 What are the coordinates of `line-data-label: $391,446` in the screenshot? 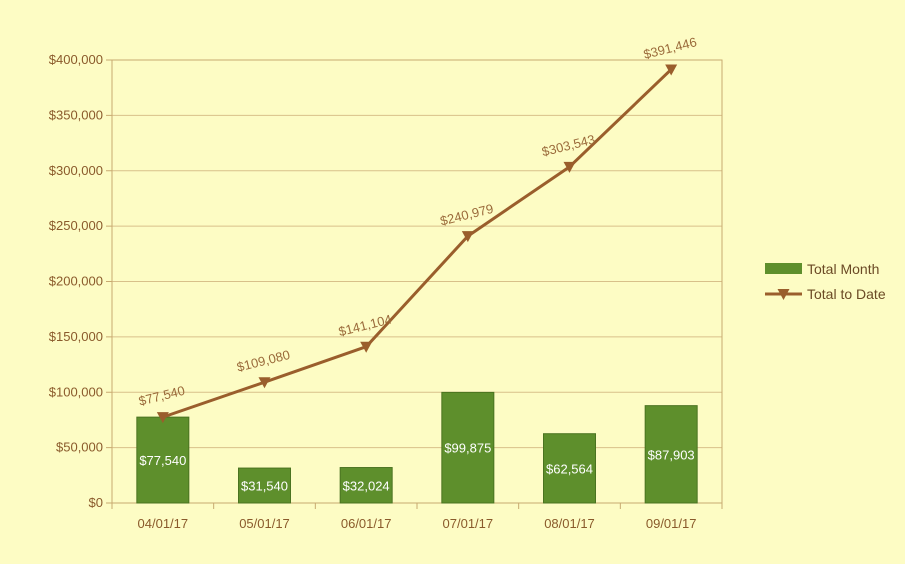 It's located at (670, 48).